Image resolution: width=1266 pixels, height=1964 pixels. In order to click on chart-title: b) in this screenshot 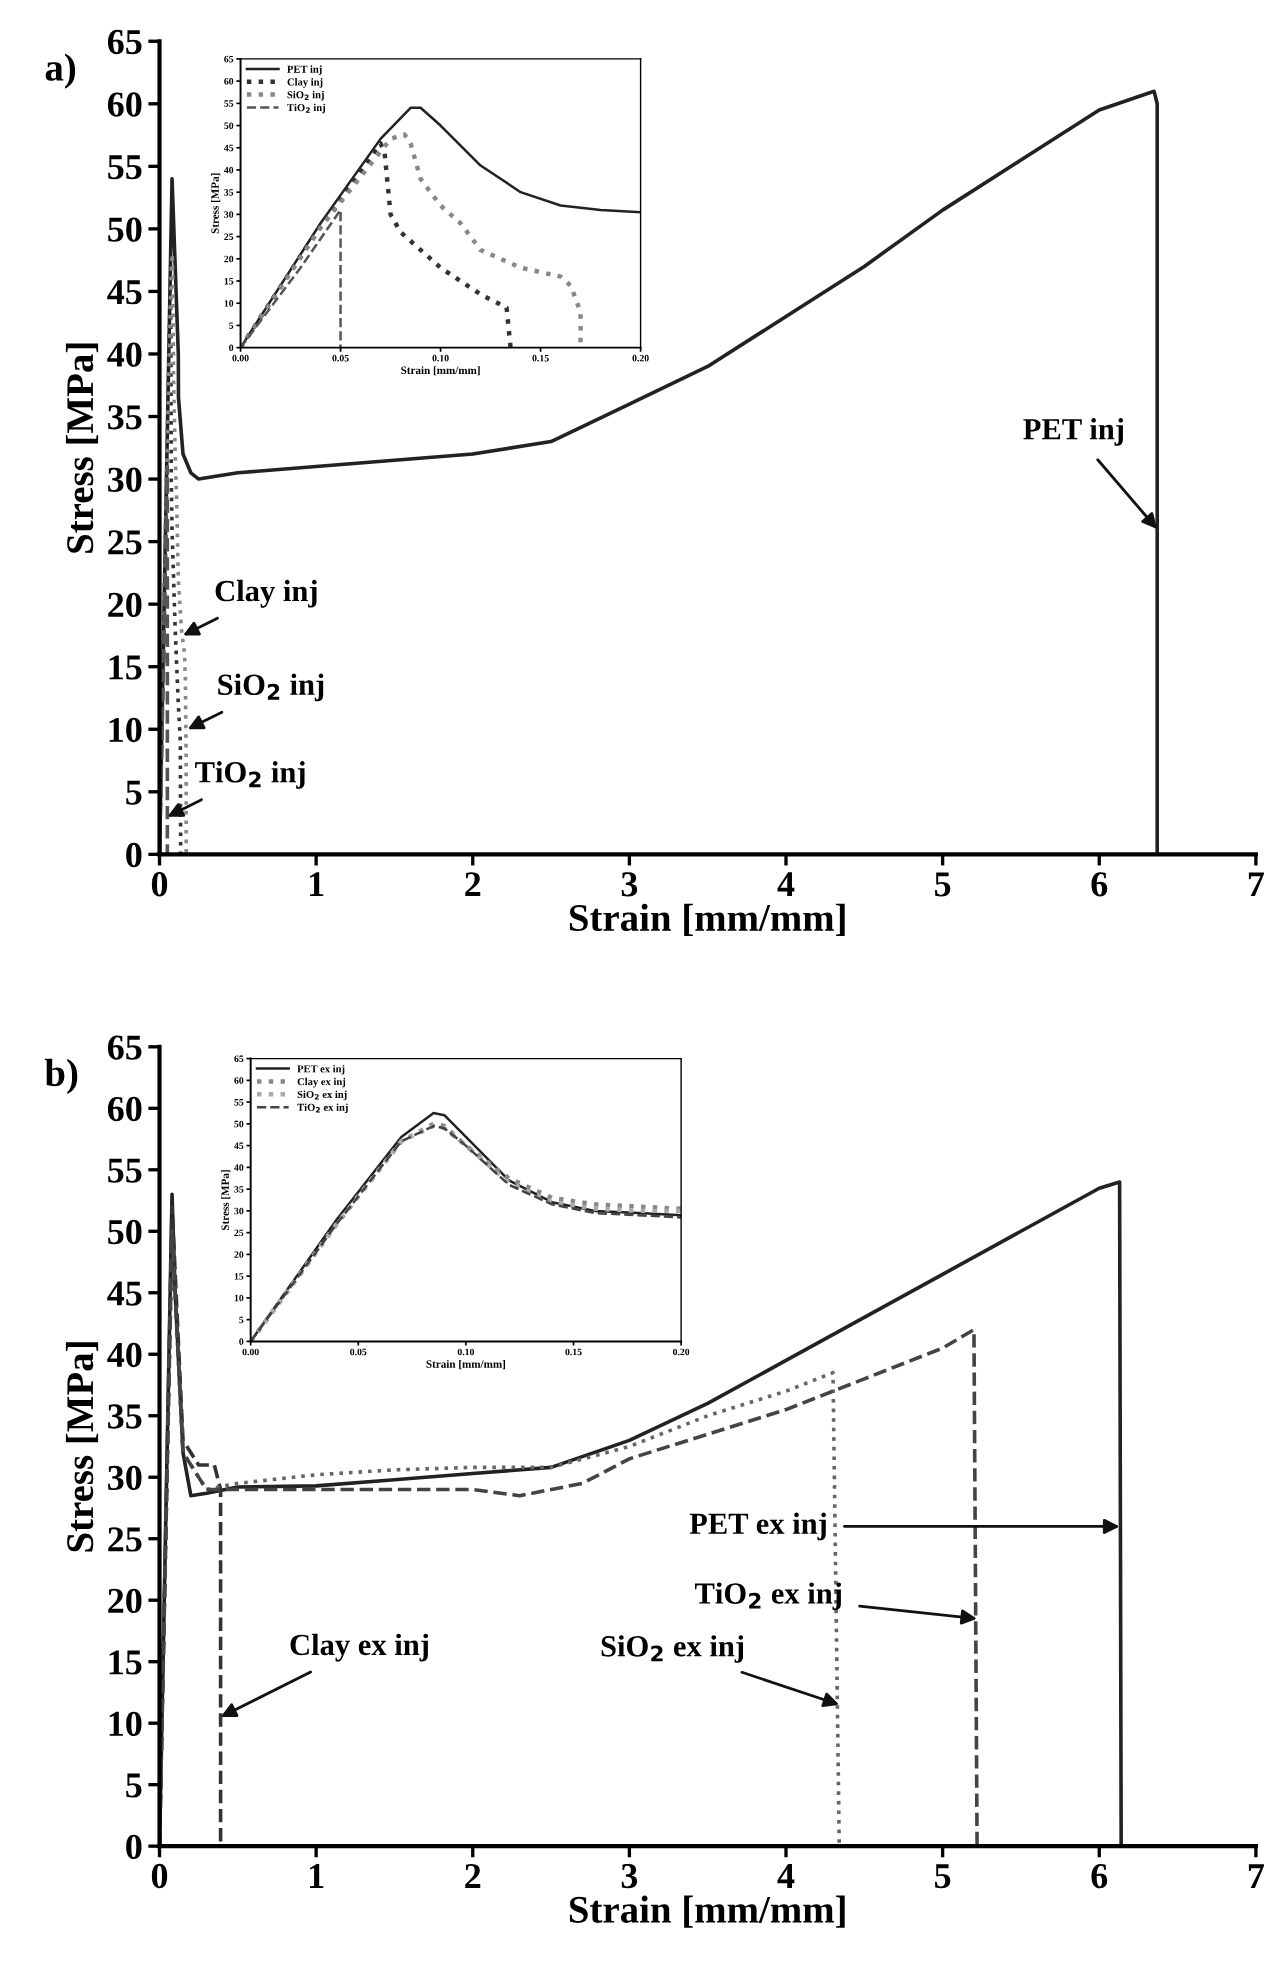, I will do `click(61, 1076)`.